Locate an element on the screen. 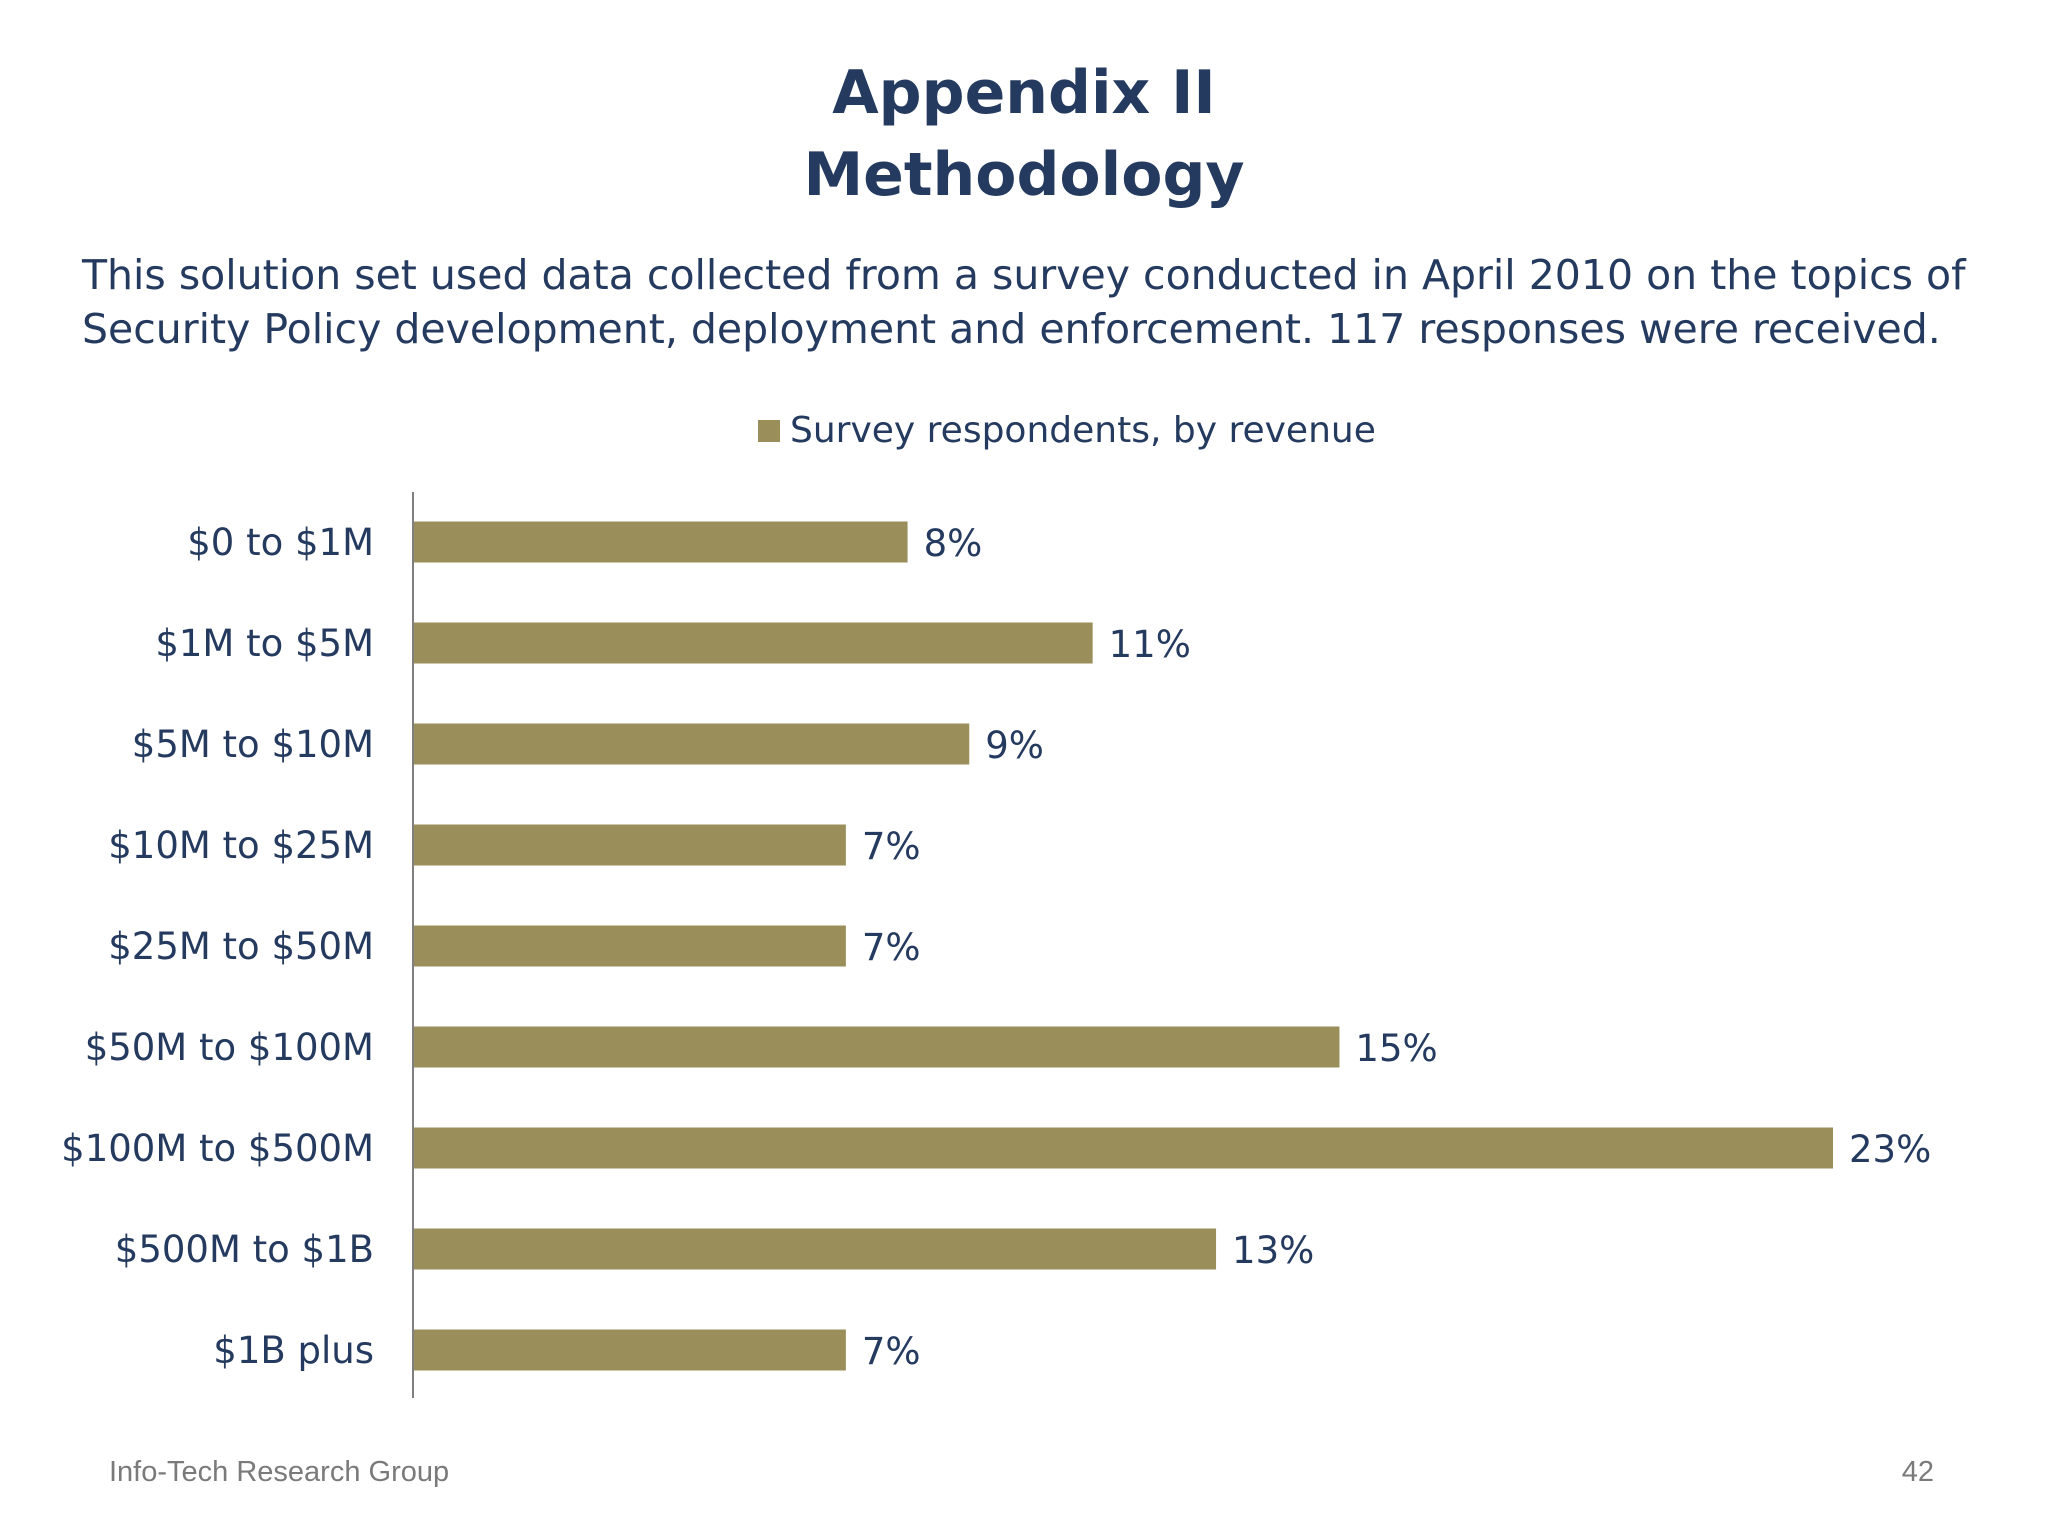 The height and width of the screenshot is (1536, 2048). category-label: $1B plus is located at coordinates (293, 1350).